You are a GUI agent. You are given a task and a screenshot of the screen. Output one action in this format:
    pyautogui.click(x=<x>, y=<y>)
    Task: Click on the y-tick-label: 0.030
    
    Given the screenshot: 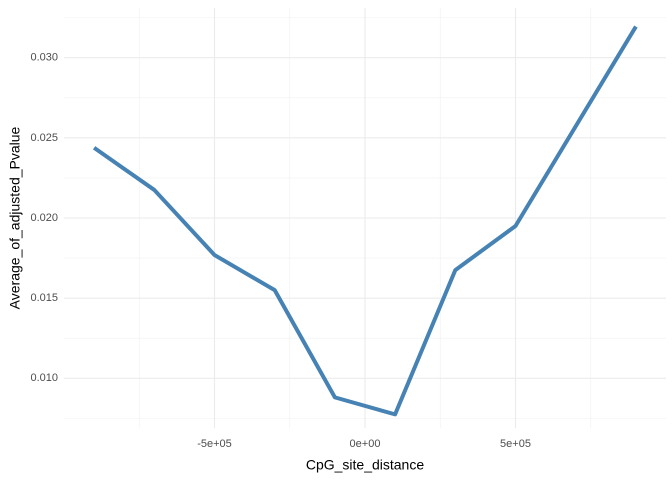 What is the action you would take?
    pyautogui.click(x=44, y=58)
    